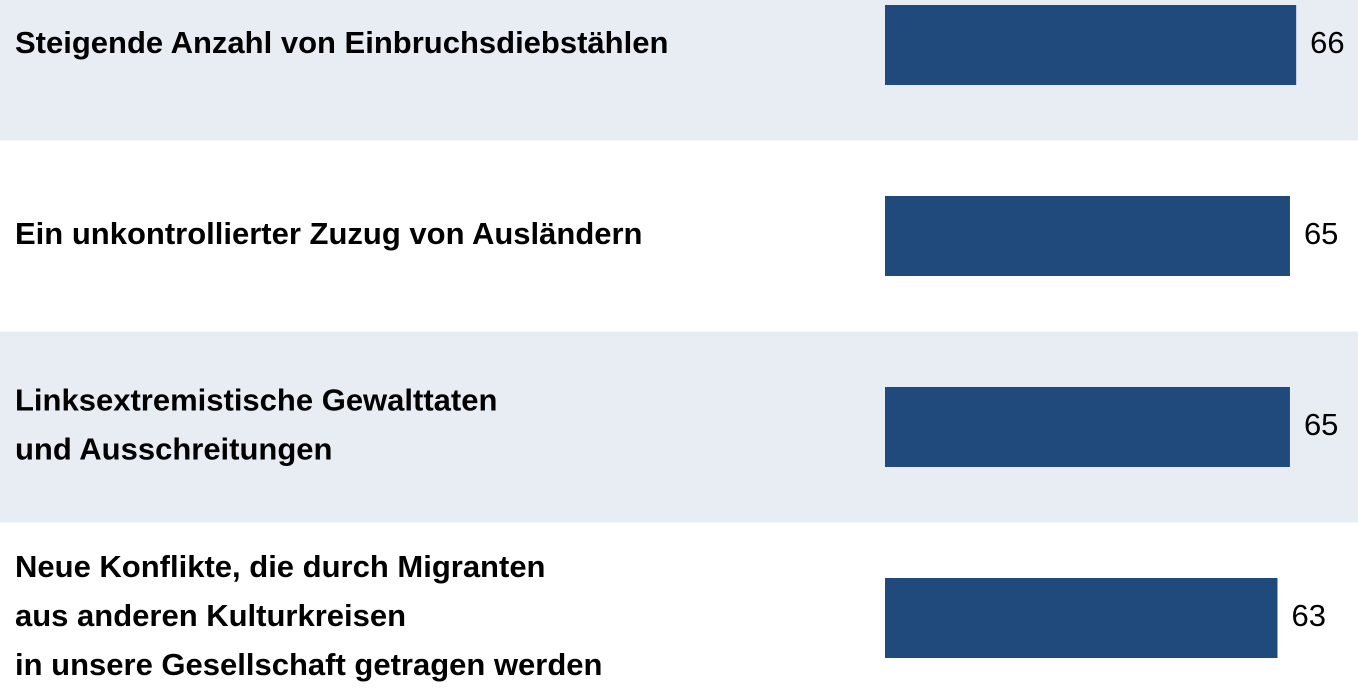 Image resolution: width=1358 pixels, height=694 pixels. What do you see at coordinates (1308, 615) in the screenshot?
I see `value-label: 63` at bounding box center [1308, 615].